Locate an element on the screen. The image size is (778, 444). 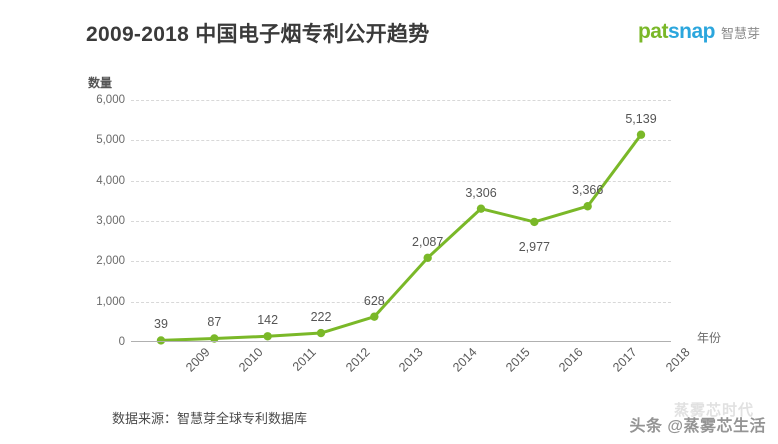
data-point-label: 87 is located at coordinates (214, 322).